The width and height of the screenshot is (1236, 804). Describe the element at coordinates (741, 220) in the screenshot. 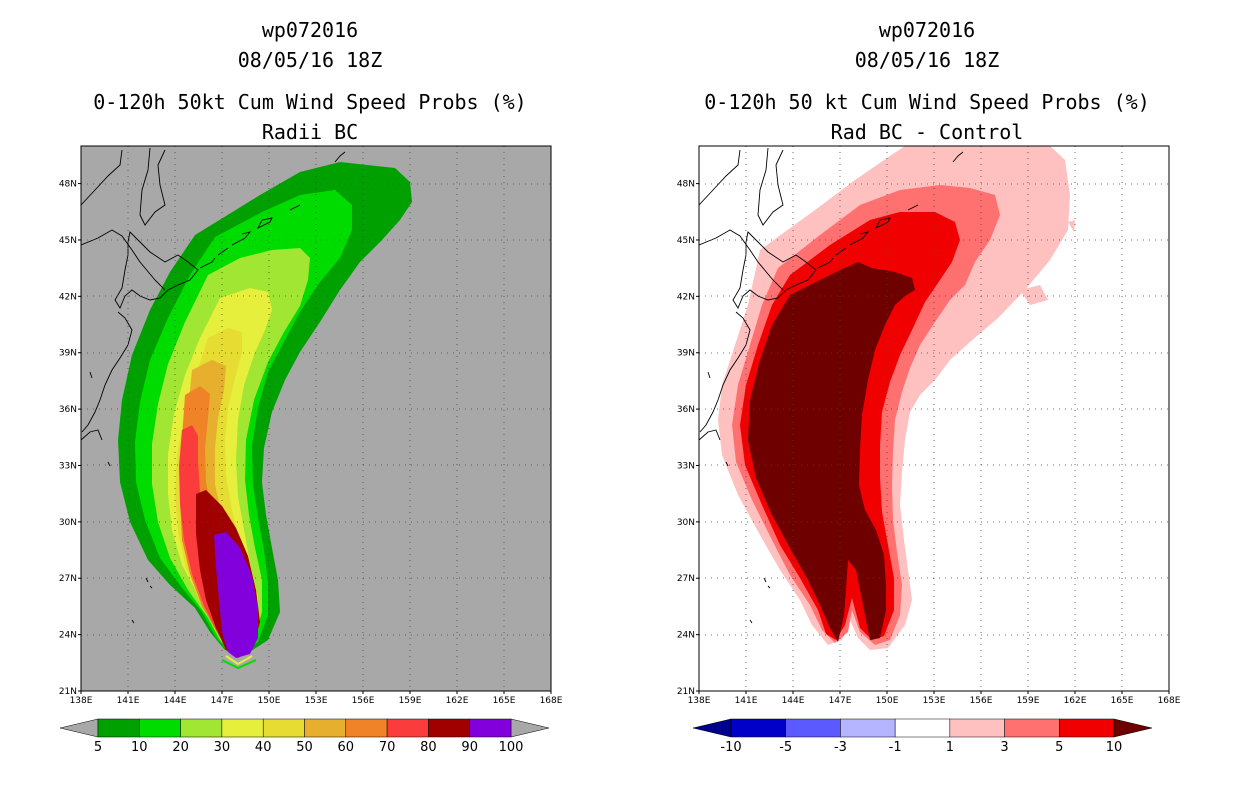

I see `right-coastline-asia-mainland` at that location.